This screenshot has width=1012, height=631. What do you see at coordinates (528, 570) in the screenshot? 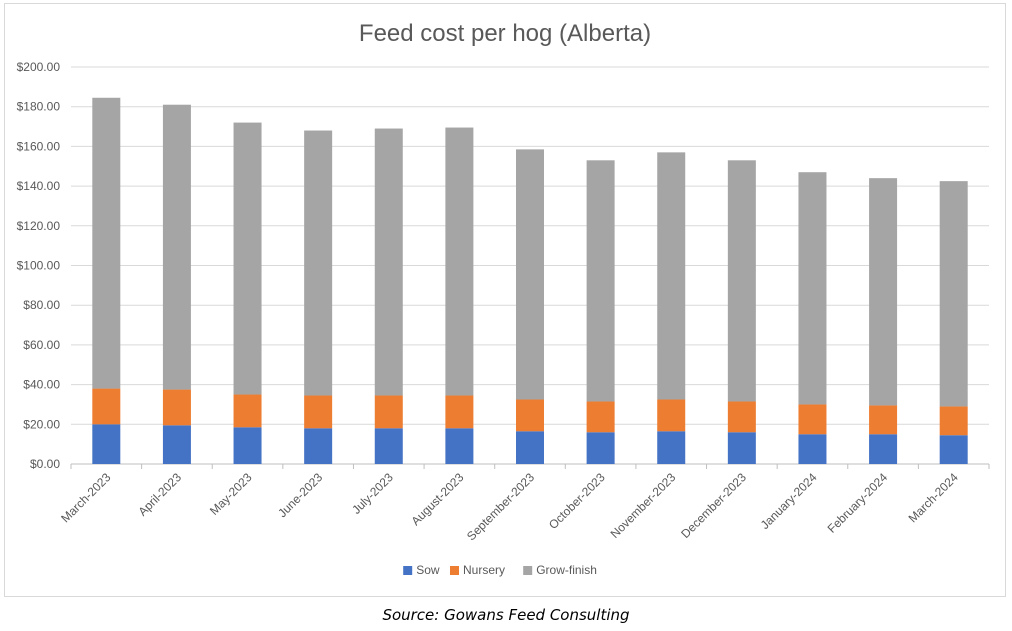
I see `legend-swatch-grow-finish` at bounding box center [528, 570].